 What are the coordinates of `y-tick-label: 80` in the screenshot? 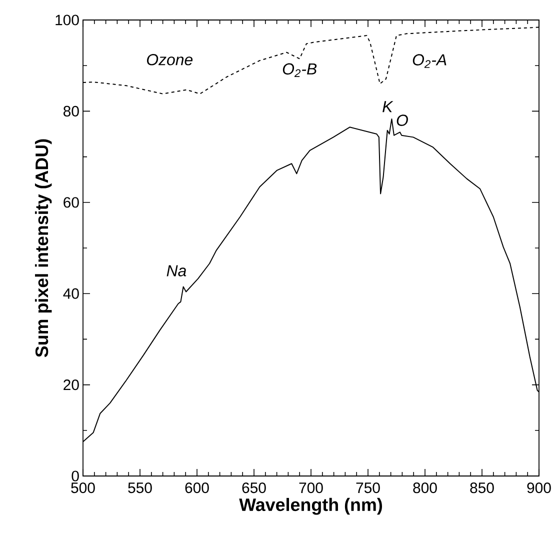 It's located at (71, 111).